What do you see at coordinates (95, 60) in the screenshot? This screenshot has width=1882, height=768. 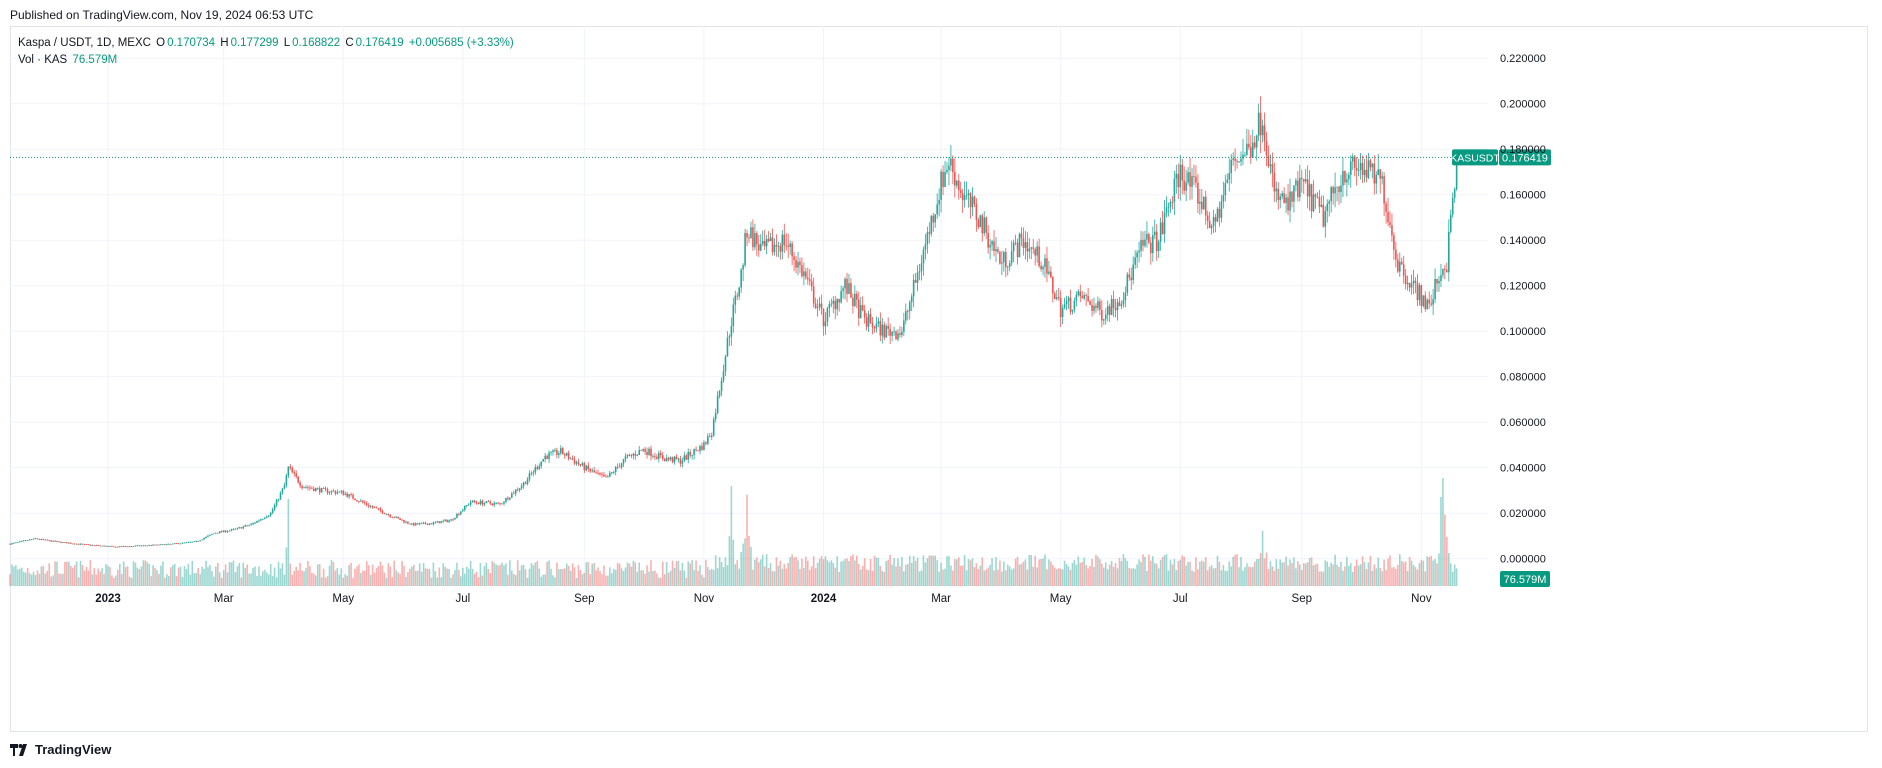 I see `legend-volume-value: 76.579M` at bounding box center [95, 60].